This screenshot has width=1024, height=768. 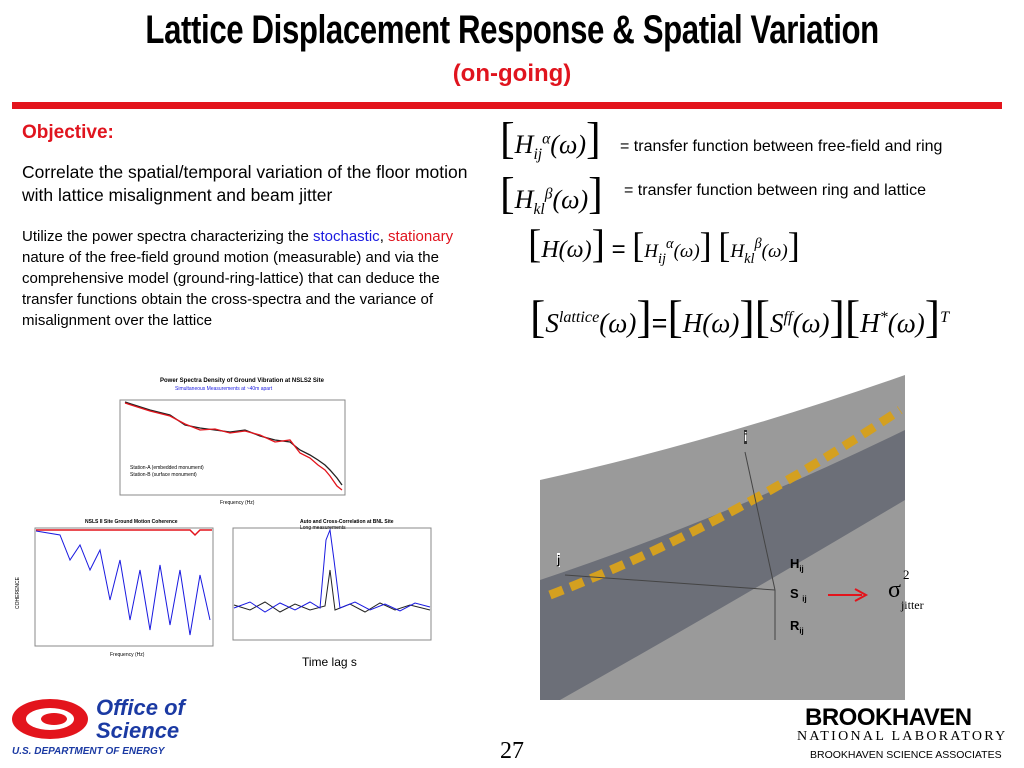 What do you see at coordinates (163, 475) in the screenshot?
I see `legend-item: Station-B (surface monument)` at bounding box center [163, 475].